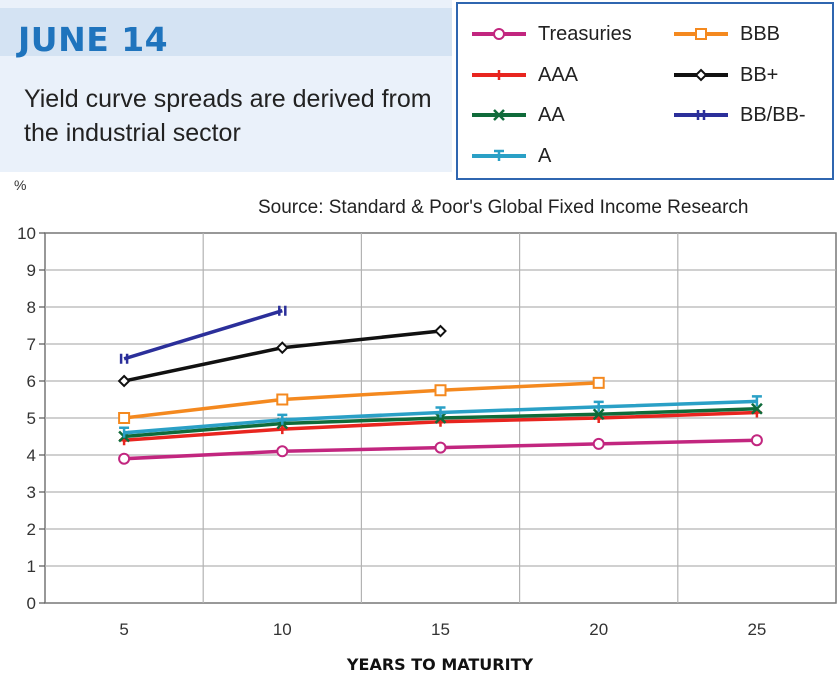 The height and width of the screenshot is (679, 840). Describe the element at coordinates (545, 155) in the screenshot. I see `legend-label: A` at that location.